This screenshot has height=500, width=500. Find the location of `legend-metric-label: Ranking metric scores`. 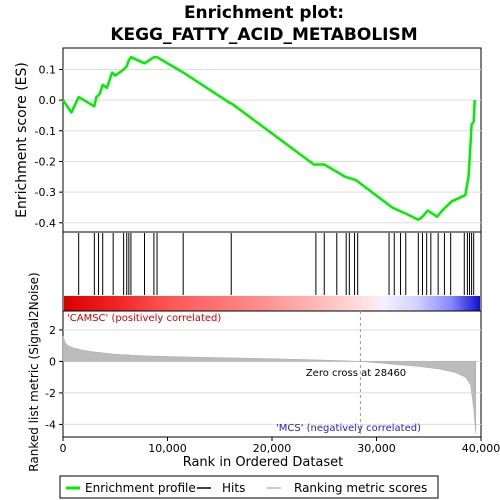

legend-metric-label: Ranking metric scores is located at coordinates (360, 488).